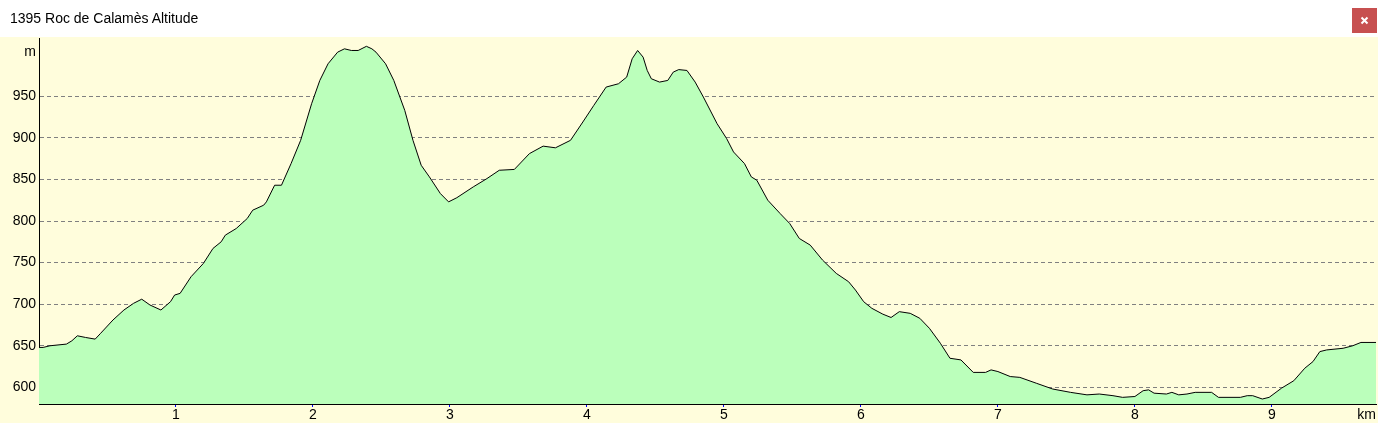 Image resolution: width=1378 pixels, height=423 pixels. What do you see at coordinates (861, 414) in the screenshot?
I see `x-tick-label: 6` at bounding box center [861, 414].